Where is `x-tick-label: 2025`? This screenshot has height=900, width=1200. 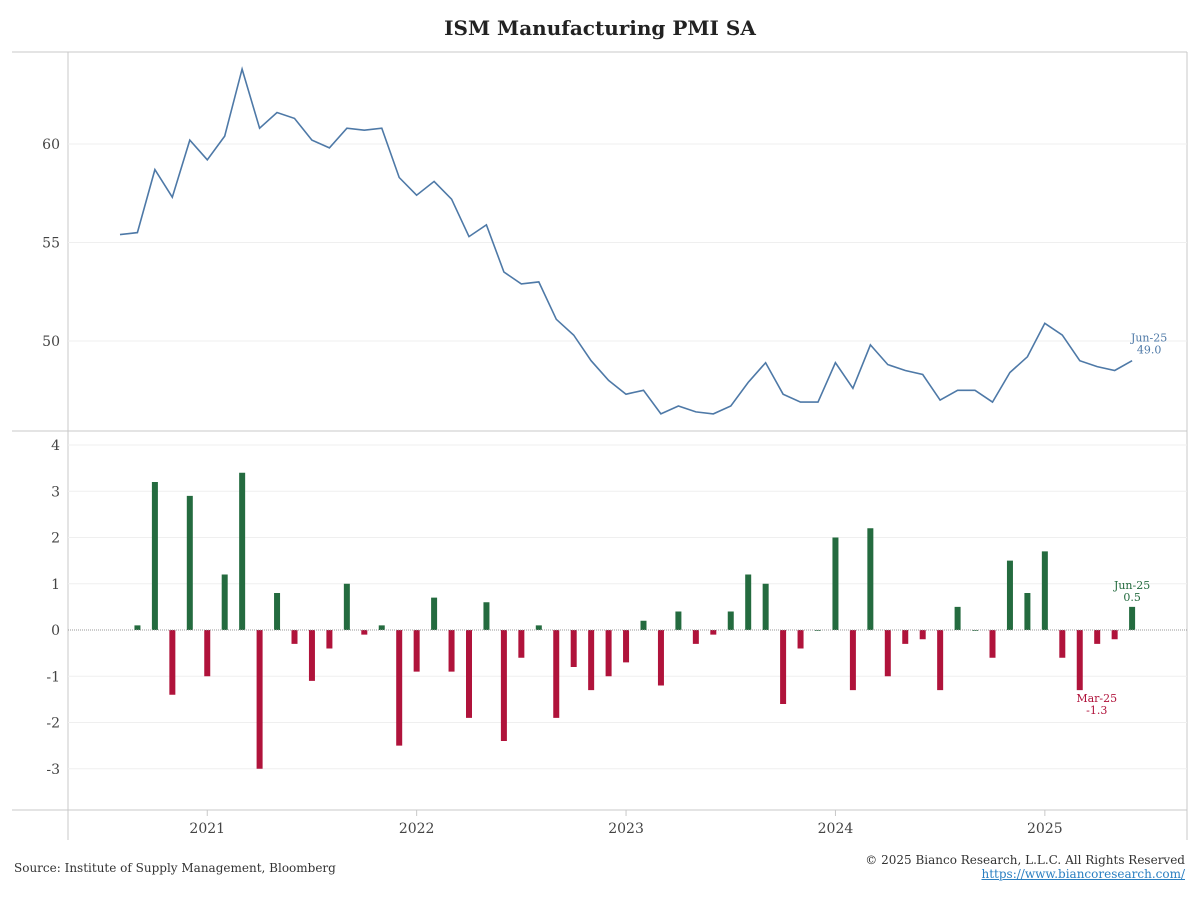
x-tick-label: 2025 is located at coordinates (1045, 829).